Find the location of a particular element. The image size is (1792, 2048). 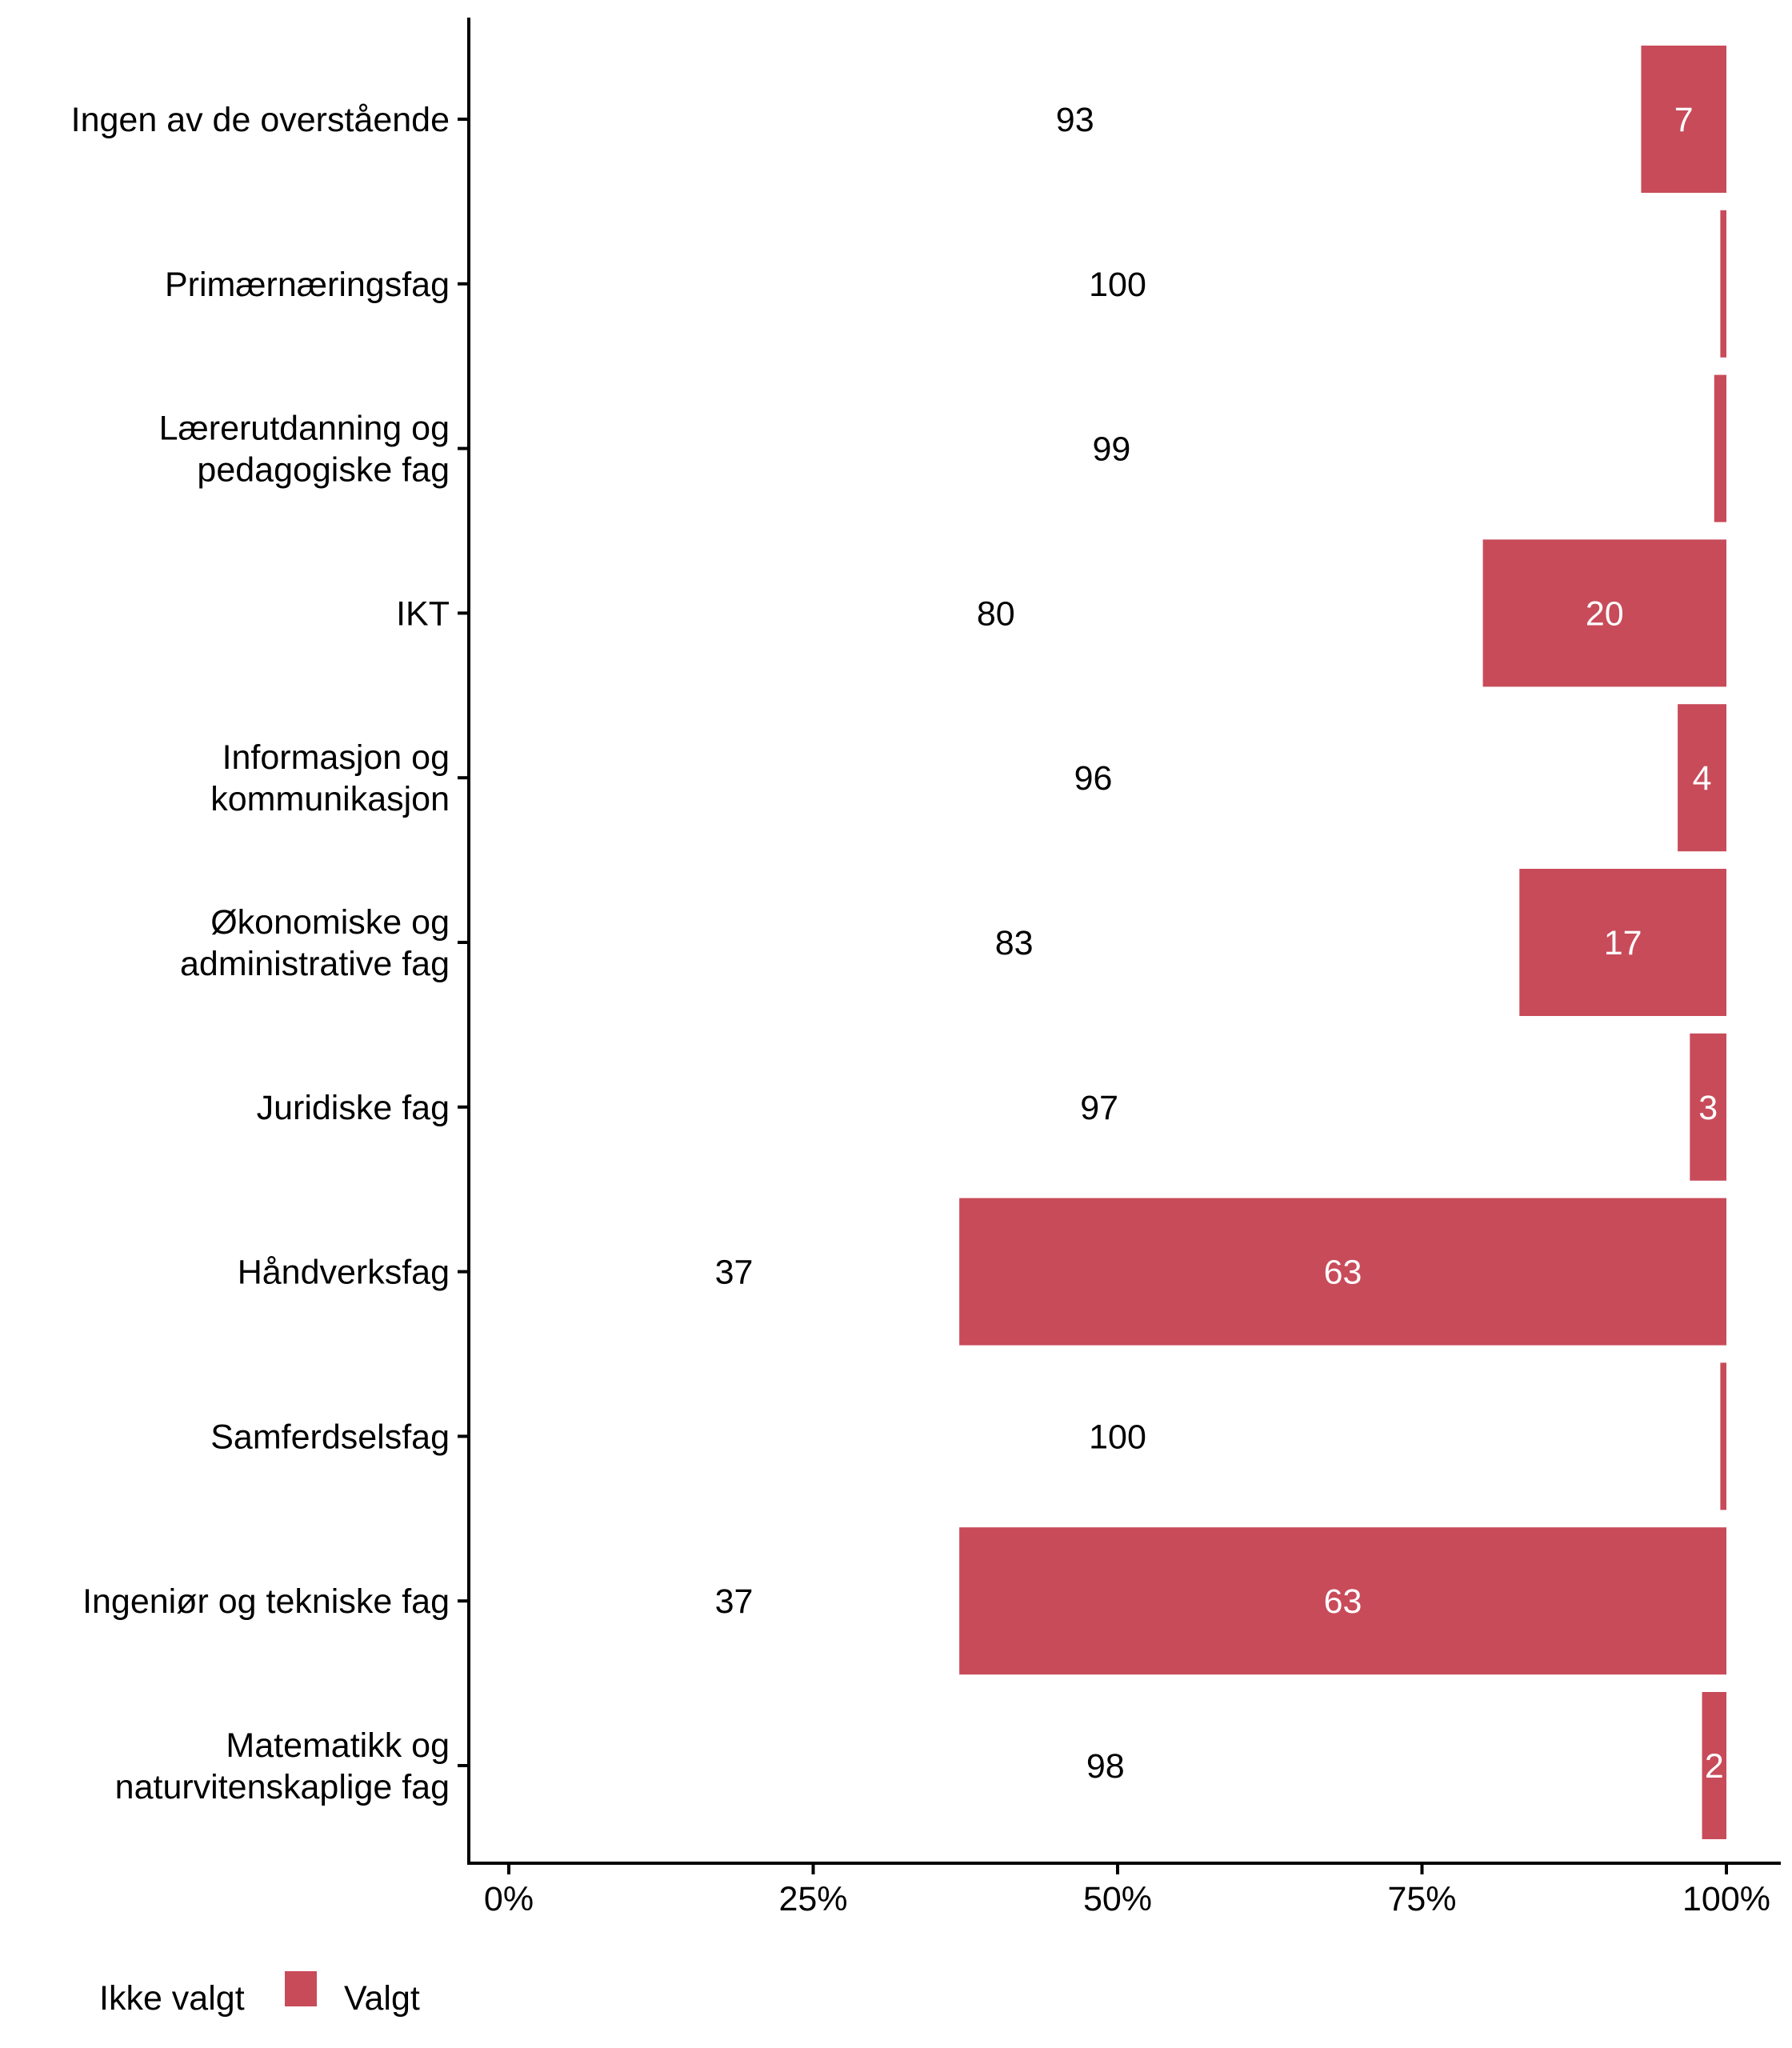

value-label-valgt: 17 is located at coordinates (1623, 943).